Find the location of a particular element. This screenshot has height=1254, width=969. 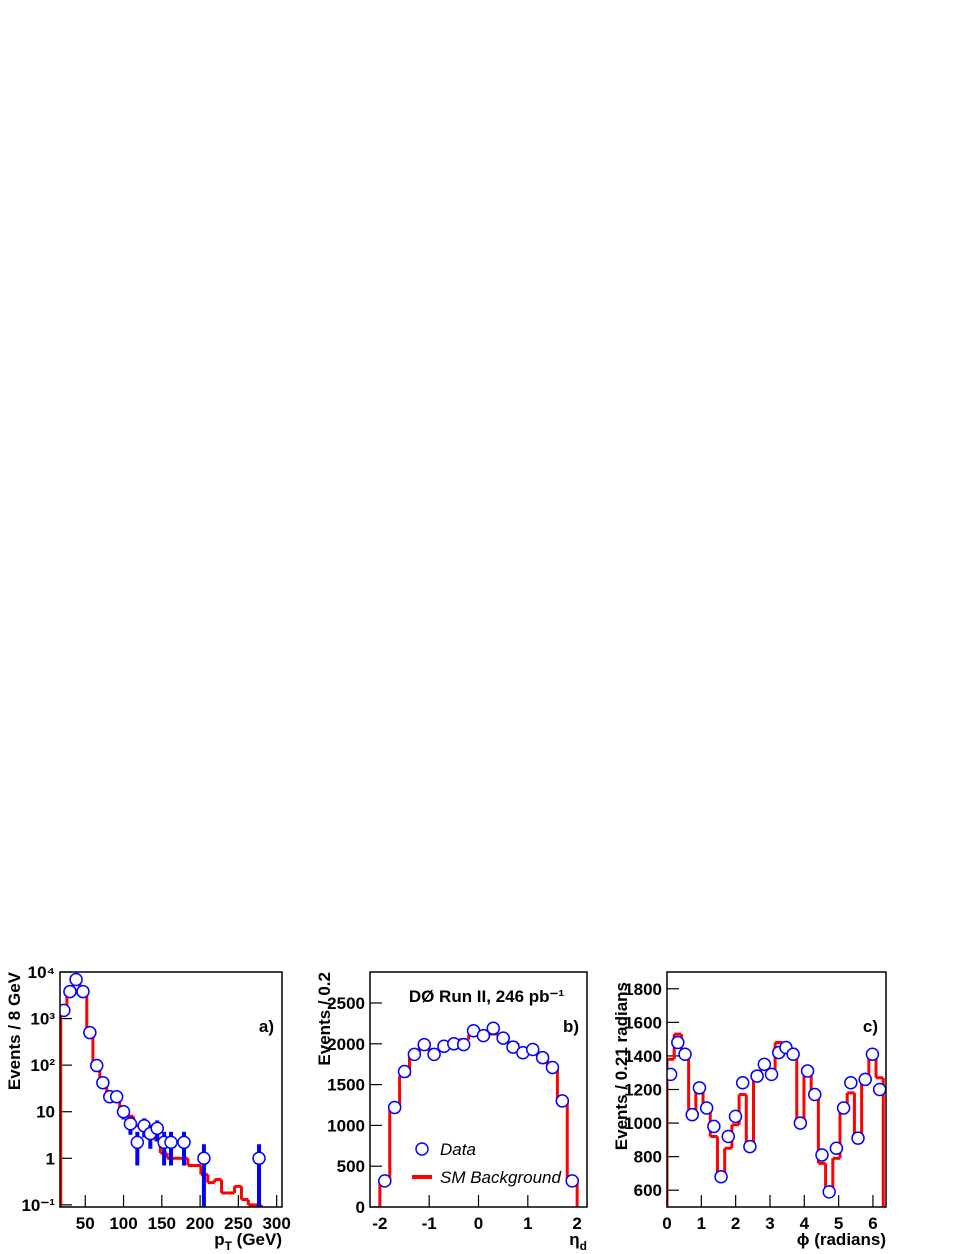

x-label-main: p is located at coordinates (219, 1239).